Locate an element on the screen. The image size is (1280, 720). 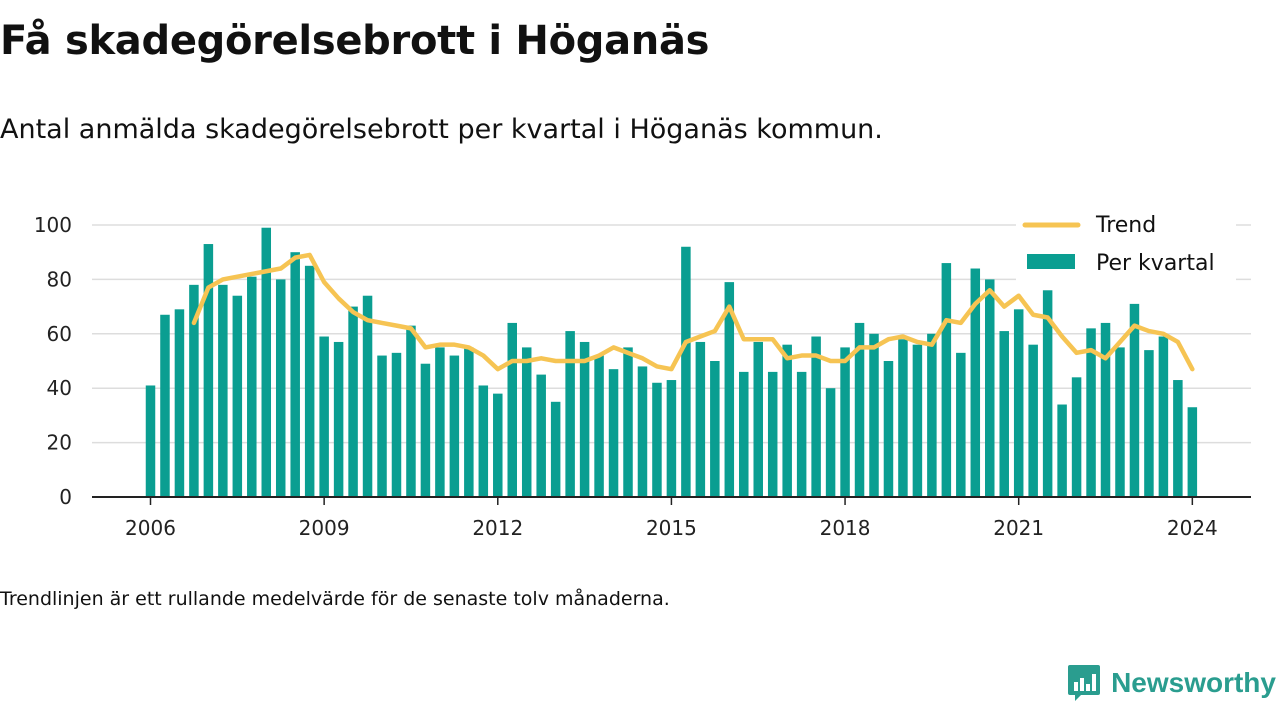
x-tick-label: 2009 is located at coordinates (324, 528).